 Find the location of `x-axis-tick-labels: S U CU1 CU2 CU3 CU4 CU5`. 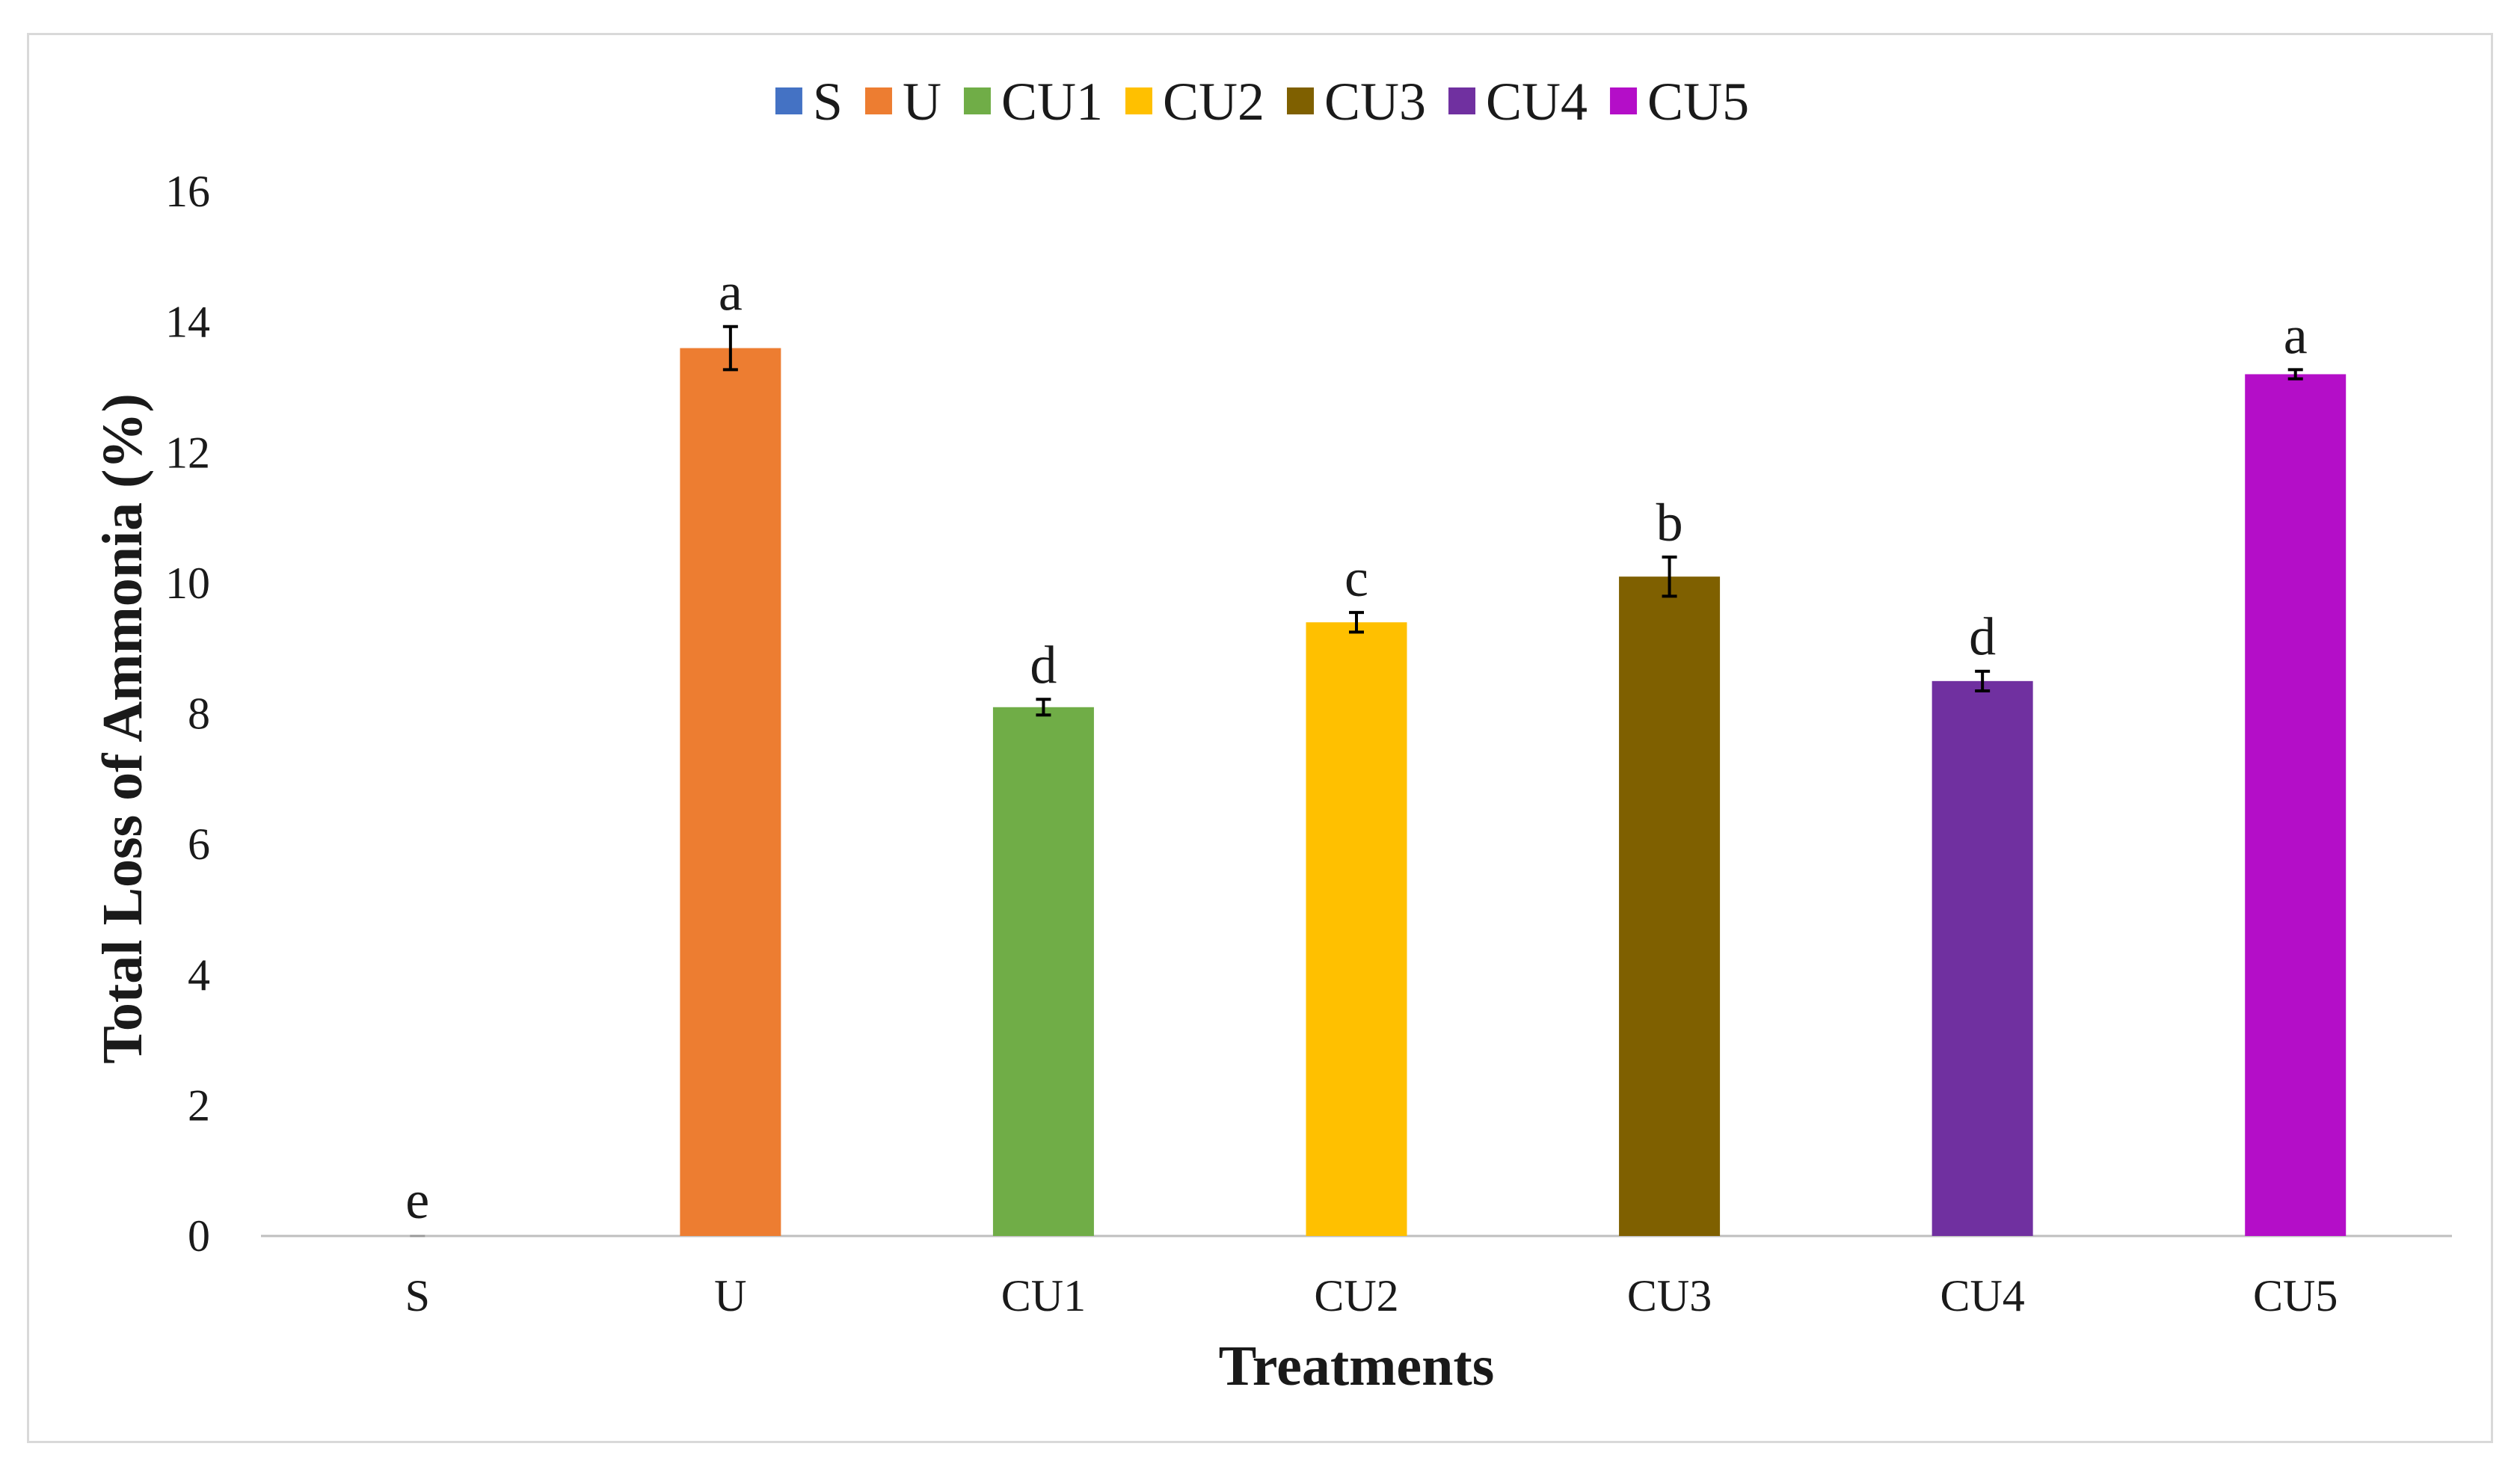

x-axis-tick-labels: S U CU1 CU2 CU3 CU4 CU5 is located at coordinates (1371, 1295).